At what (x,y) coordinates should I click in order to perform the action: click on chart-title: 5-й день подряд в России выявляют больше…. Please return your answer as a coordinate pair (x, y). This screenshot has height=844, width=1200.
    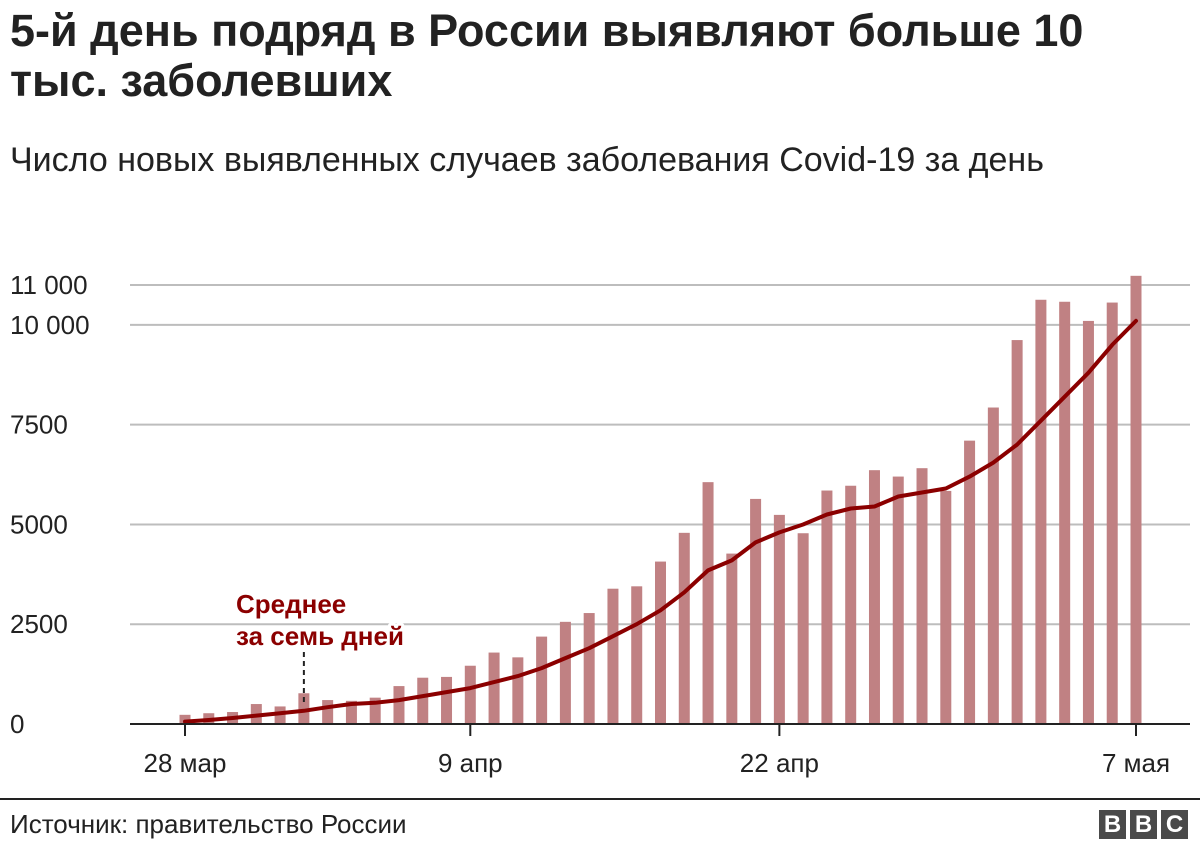
    Looking at the image, I should click on (547, 55).